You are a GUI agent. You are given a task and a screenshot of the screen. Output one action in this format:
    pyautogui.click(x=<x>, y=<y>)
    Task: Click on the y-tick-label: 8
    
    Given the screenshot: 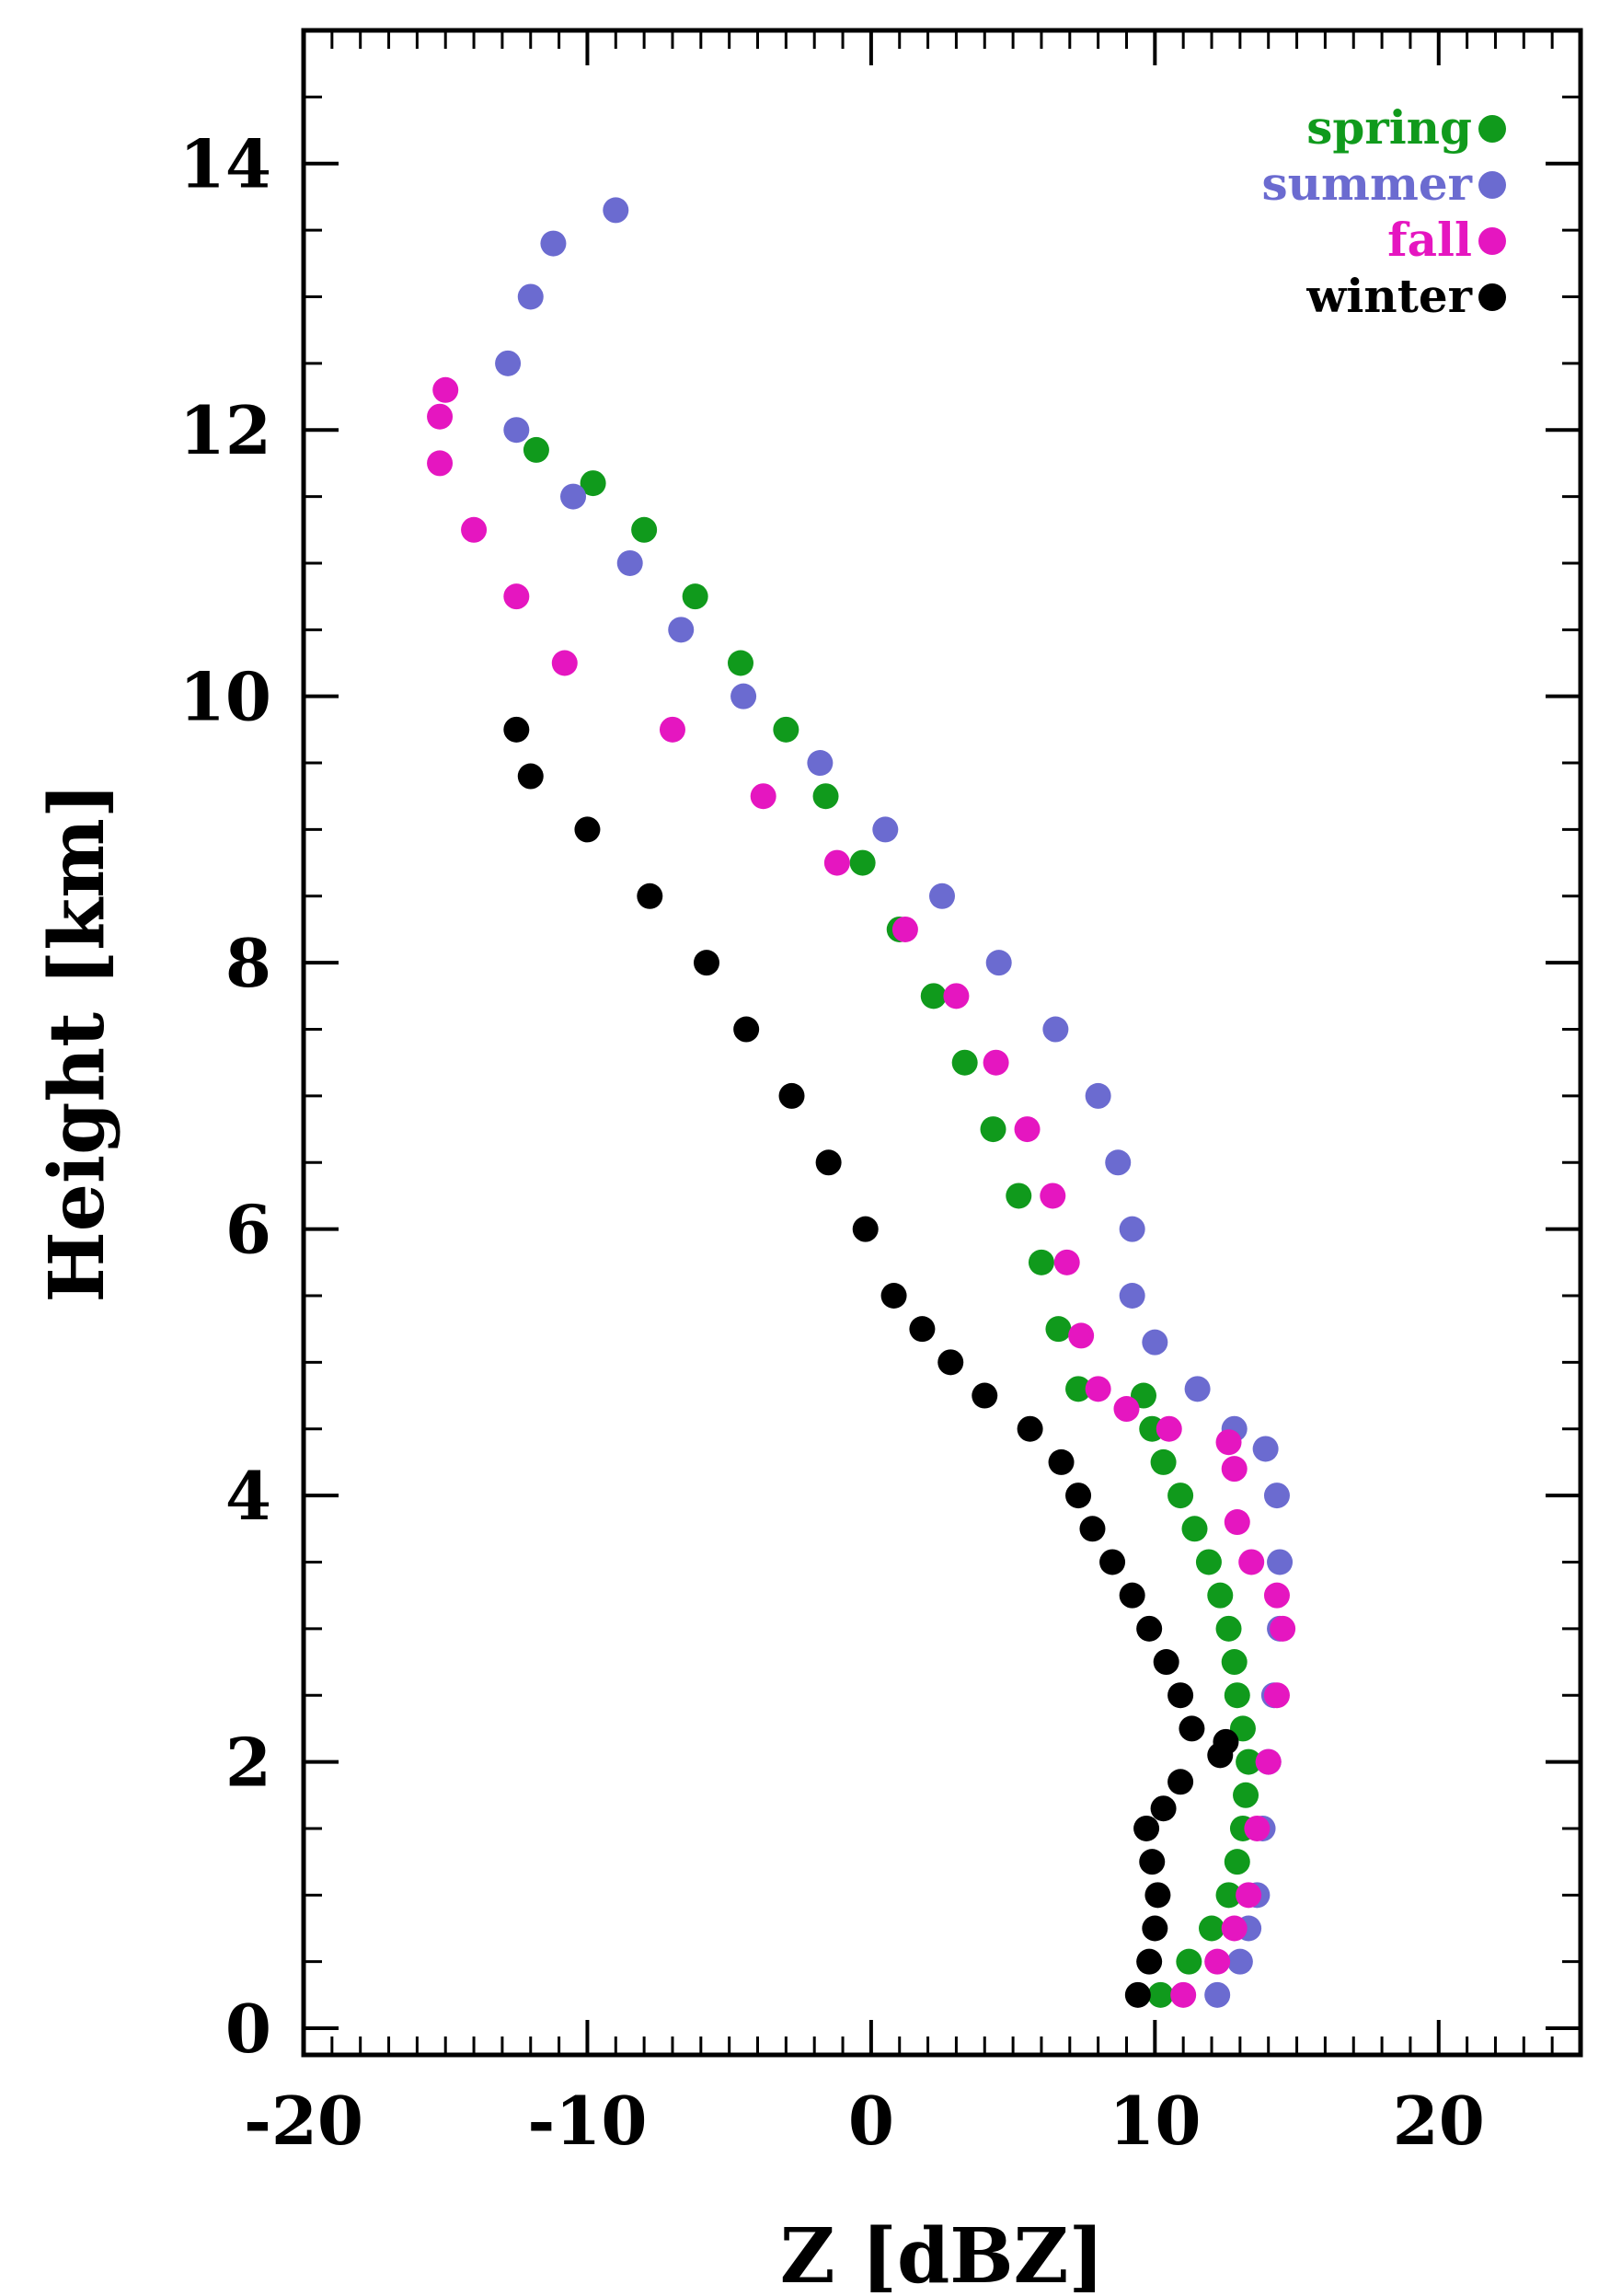 What is the action you would take?
    pyautogui.click(x=248, y=963)
    